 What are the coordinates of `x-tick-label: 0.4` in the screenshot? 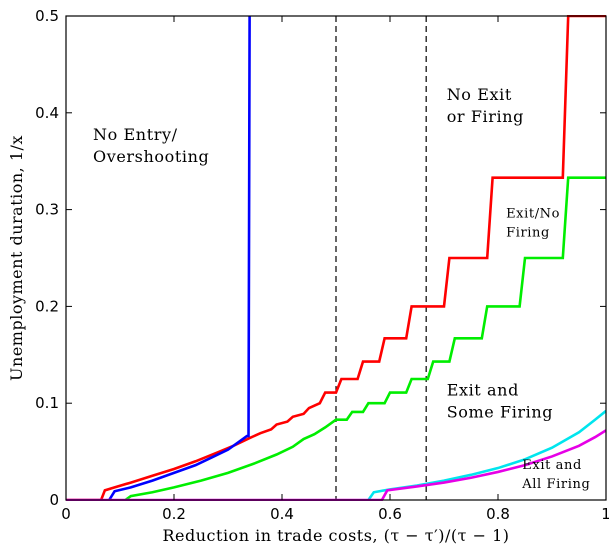 It's located at (282, 514).